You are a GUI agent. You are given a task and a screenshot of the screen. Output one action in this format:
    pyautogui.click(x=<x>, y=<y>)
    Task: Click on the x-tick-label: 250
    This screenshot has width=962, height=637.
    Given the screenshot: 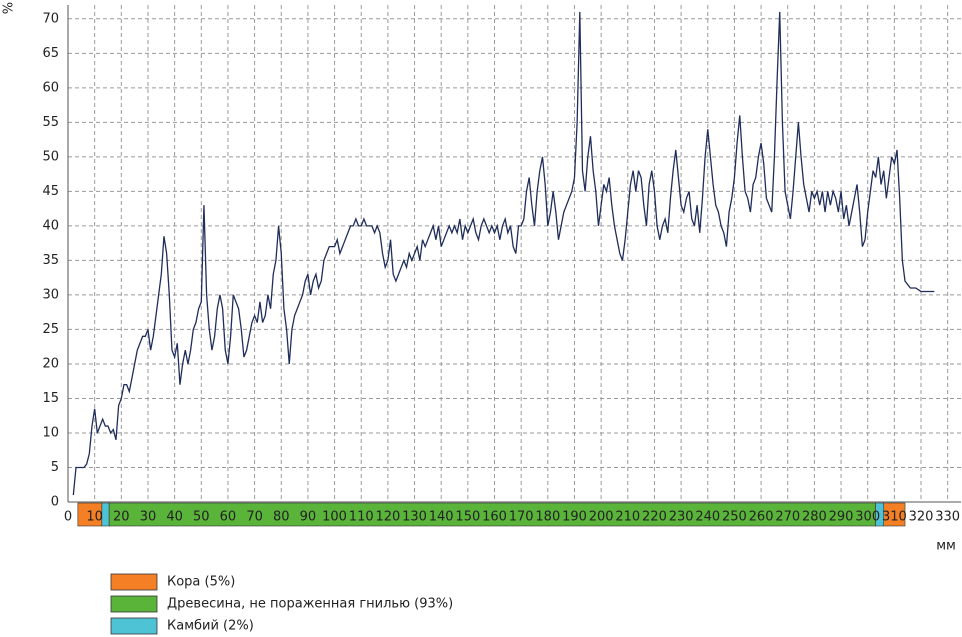 What is the action you would take?
    pyautogui.click(x=734, y=517)
    